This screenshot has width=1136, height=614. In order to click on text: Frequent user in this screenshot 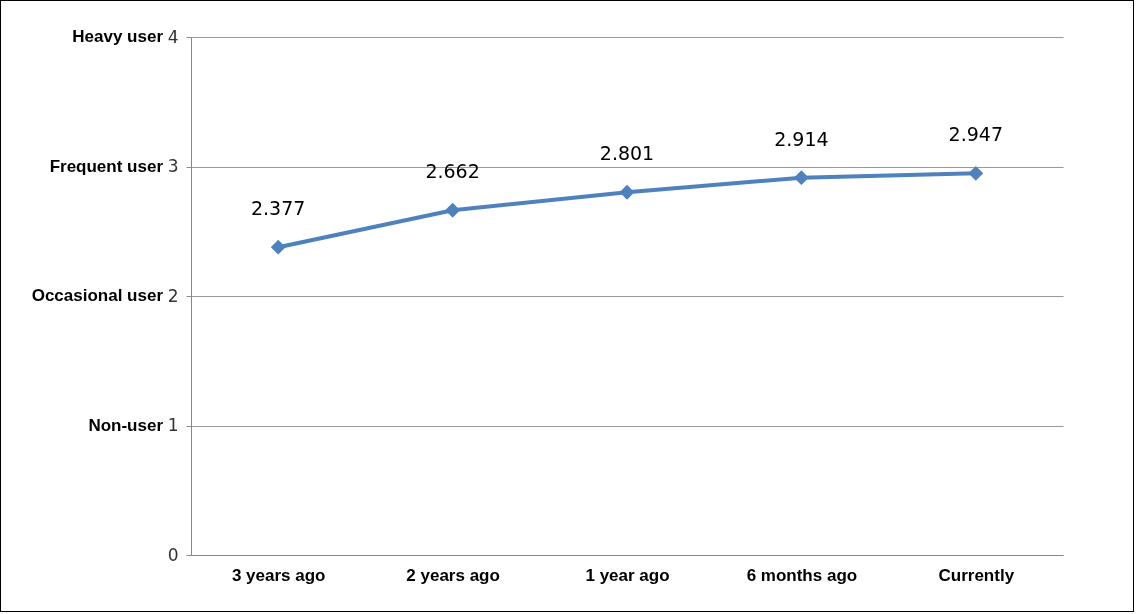, I will do `click(106, 166)`.